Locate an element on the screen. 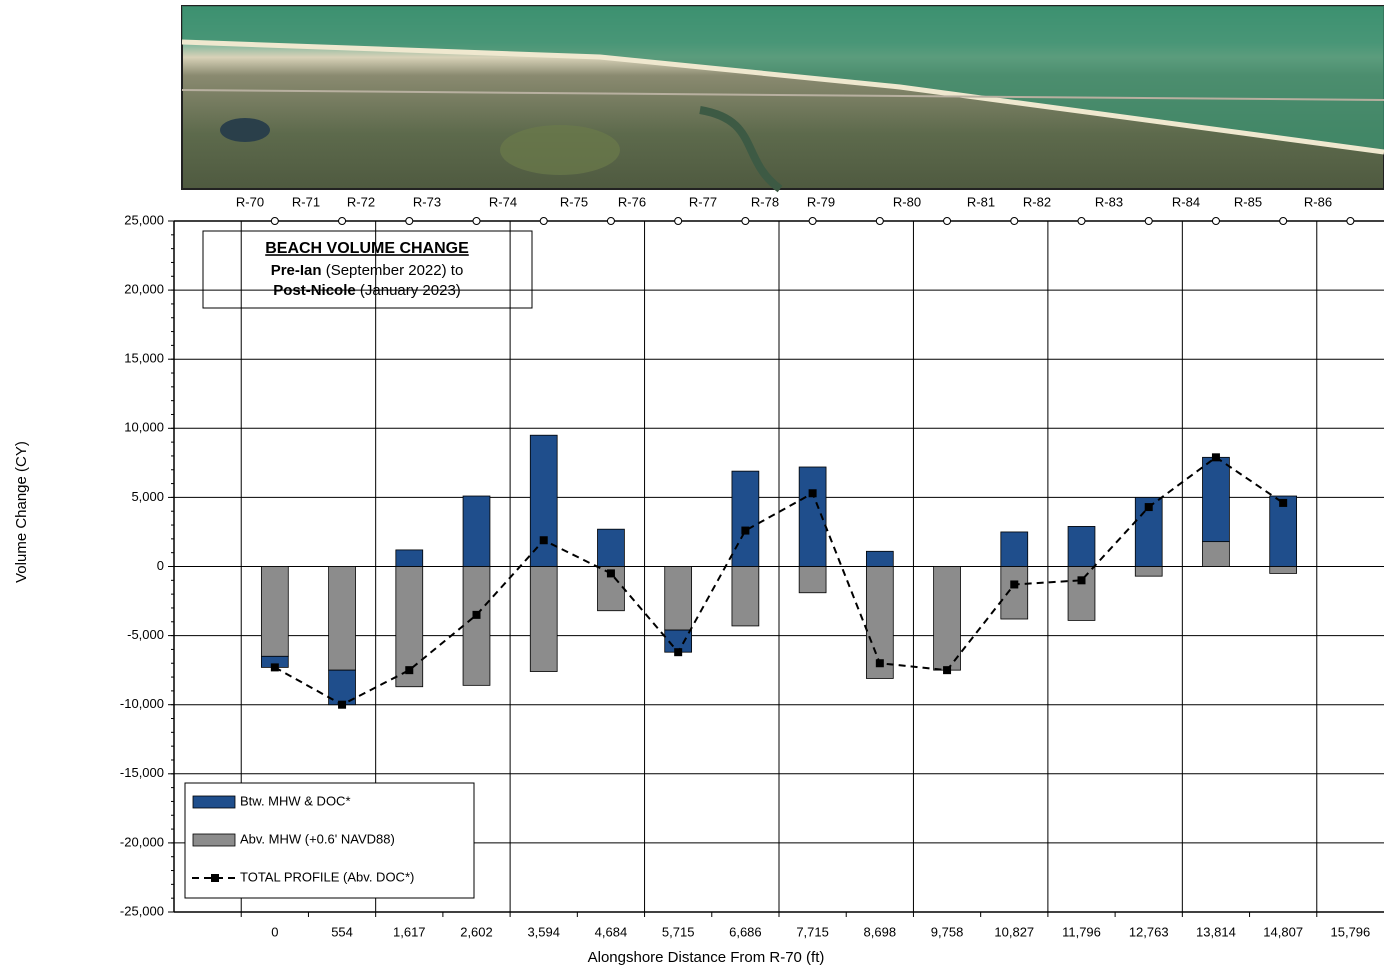 The height and width of the screenshot is (978, 1384). y-tick-label: 25,000 is located at coordinates (144, 219).